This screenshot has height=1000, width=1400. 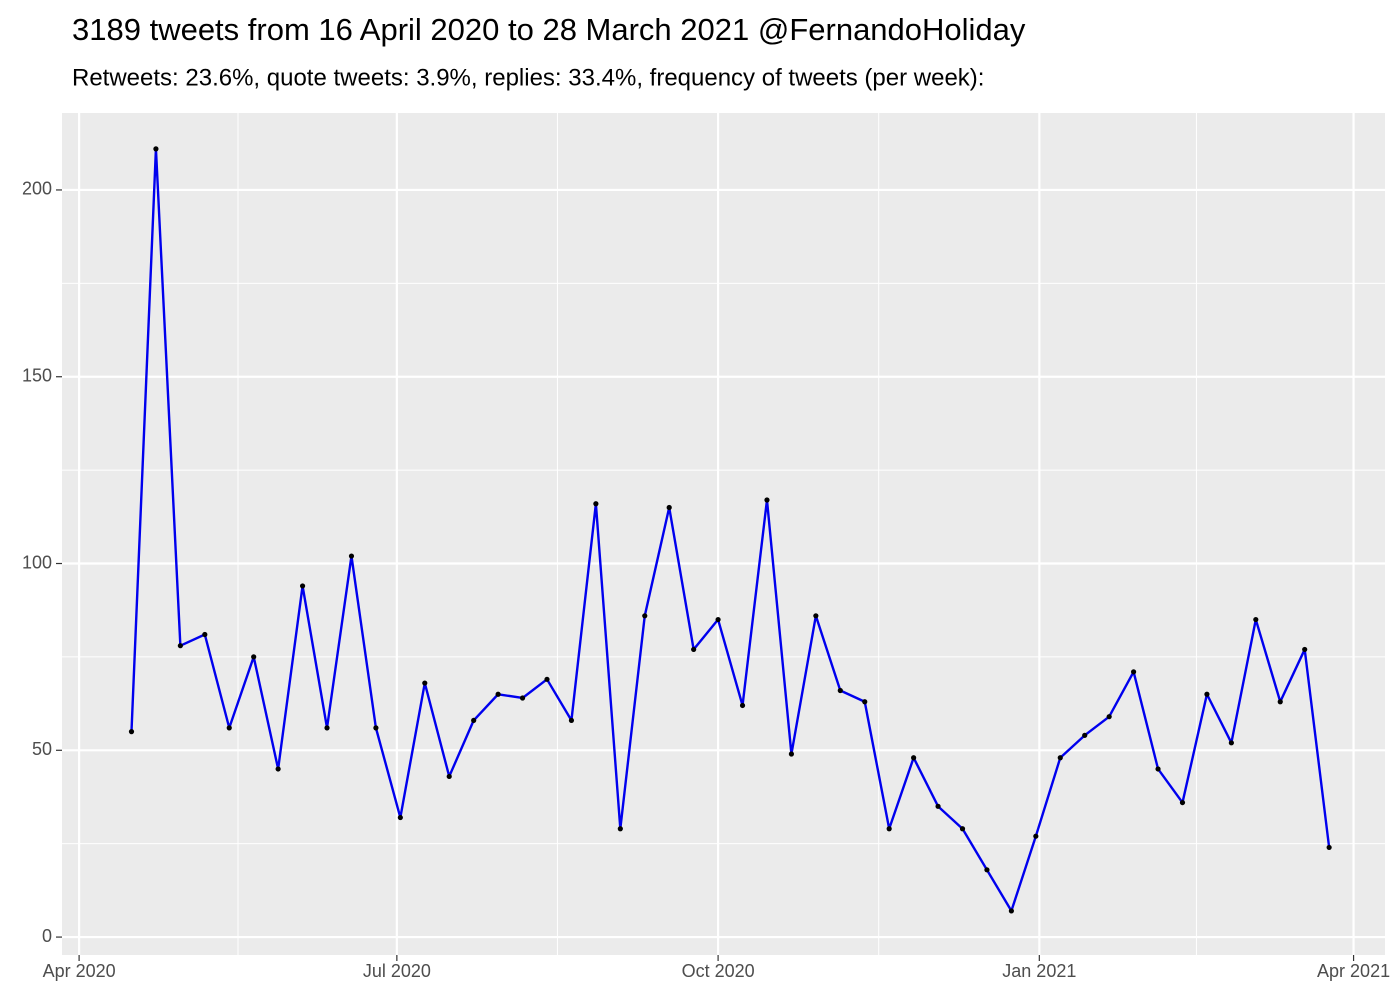 What do you see at coordinates (1039, 971) in the screenshot?
I see `x-tick-label: Jan 2021` at bounding box center [1039, 971].